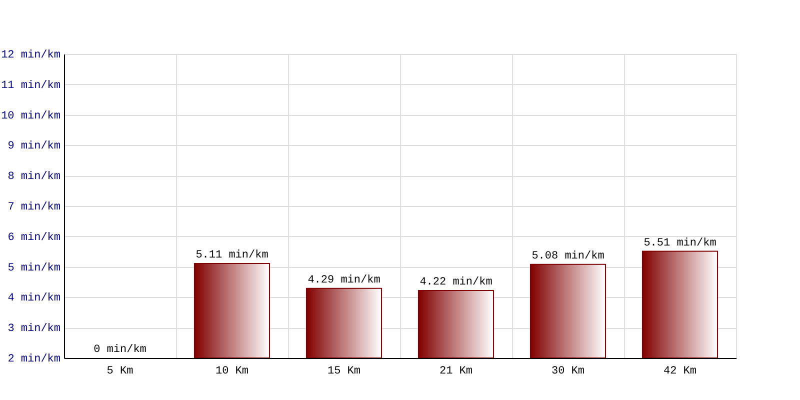 This screenshot has height=400, width=800. Describe the element at coordinates (680, 243) in the screenshot. I see `data-label: 5.51 min/km` at that location.